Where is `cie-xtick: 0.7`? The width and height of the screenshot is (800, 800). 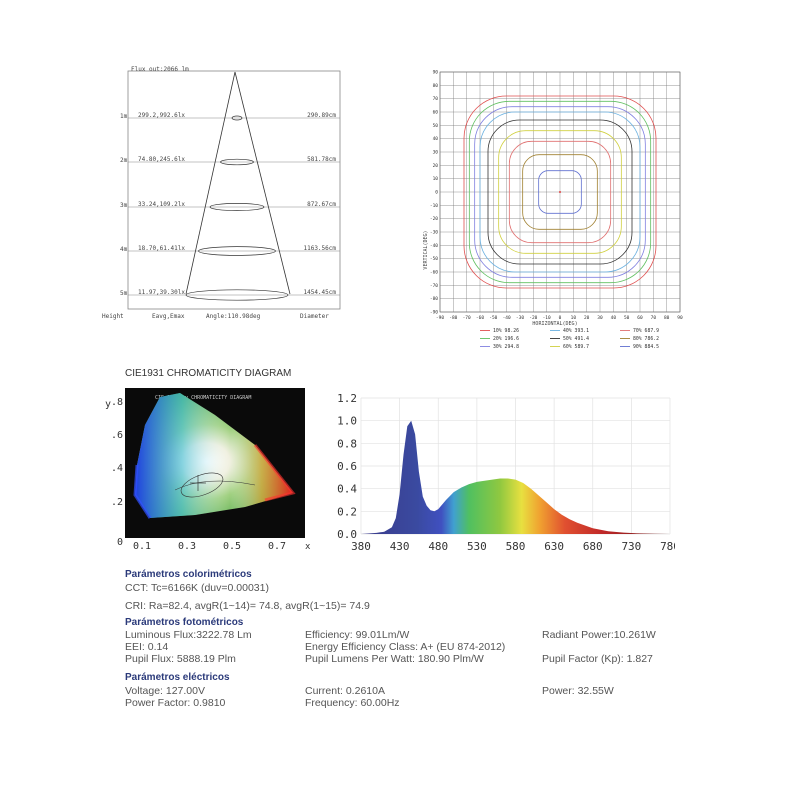
cie-xtick: 0.7 is located at coordinates (277, 546).